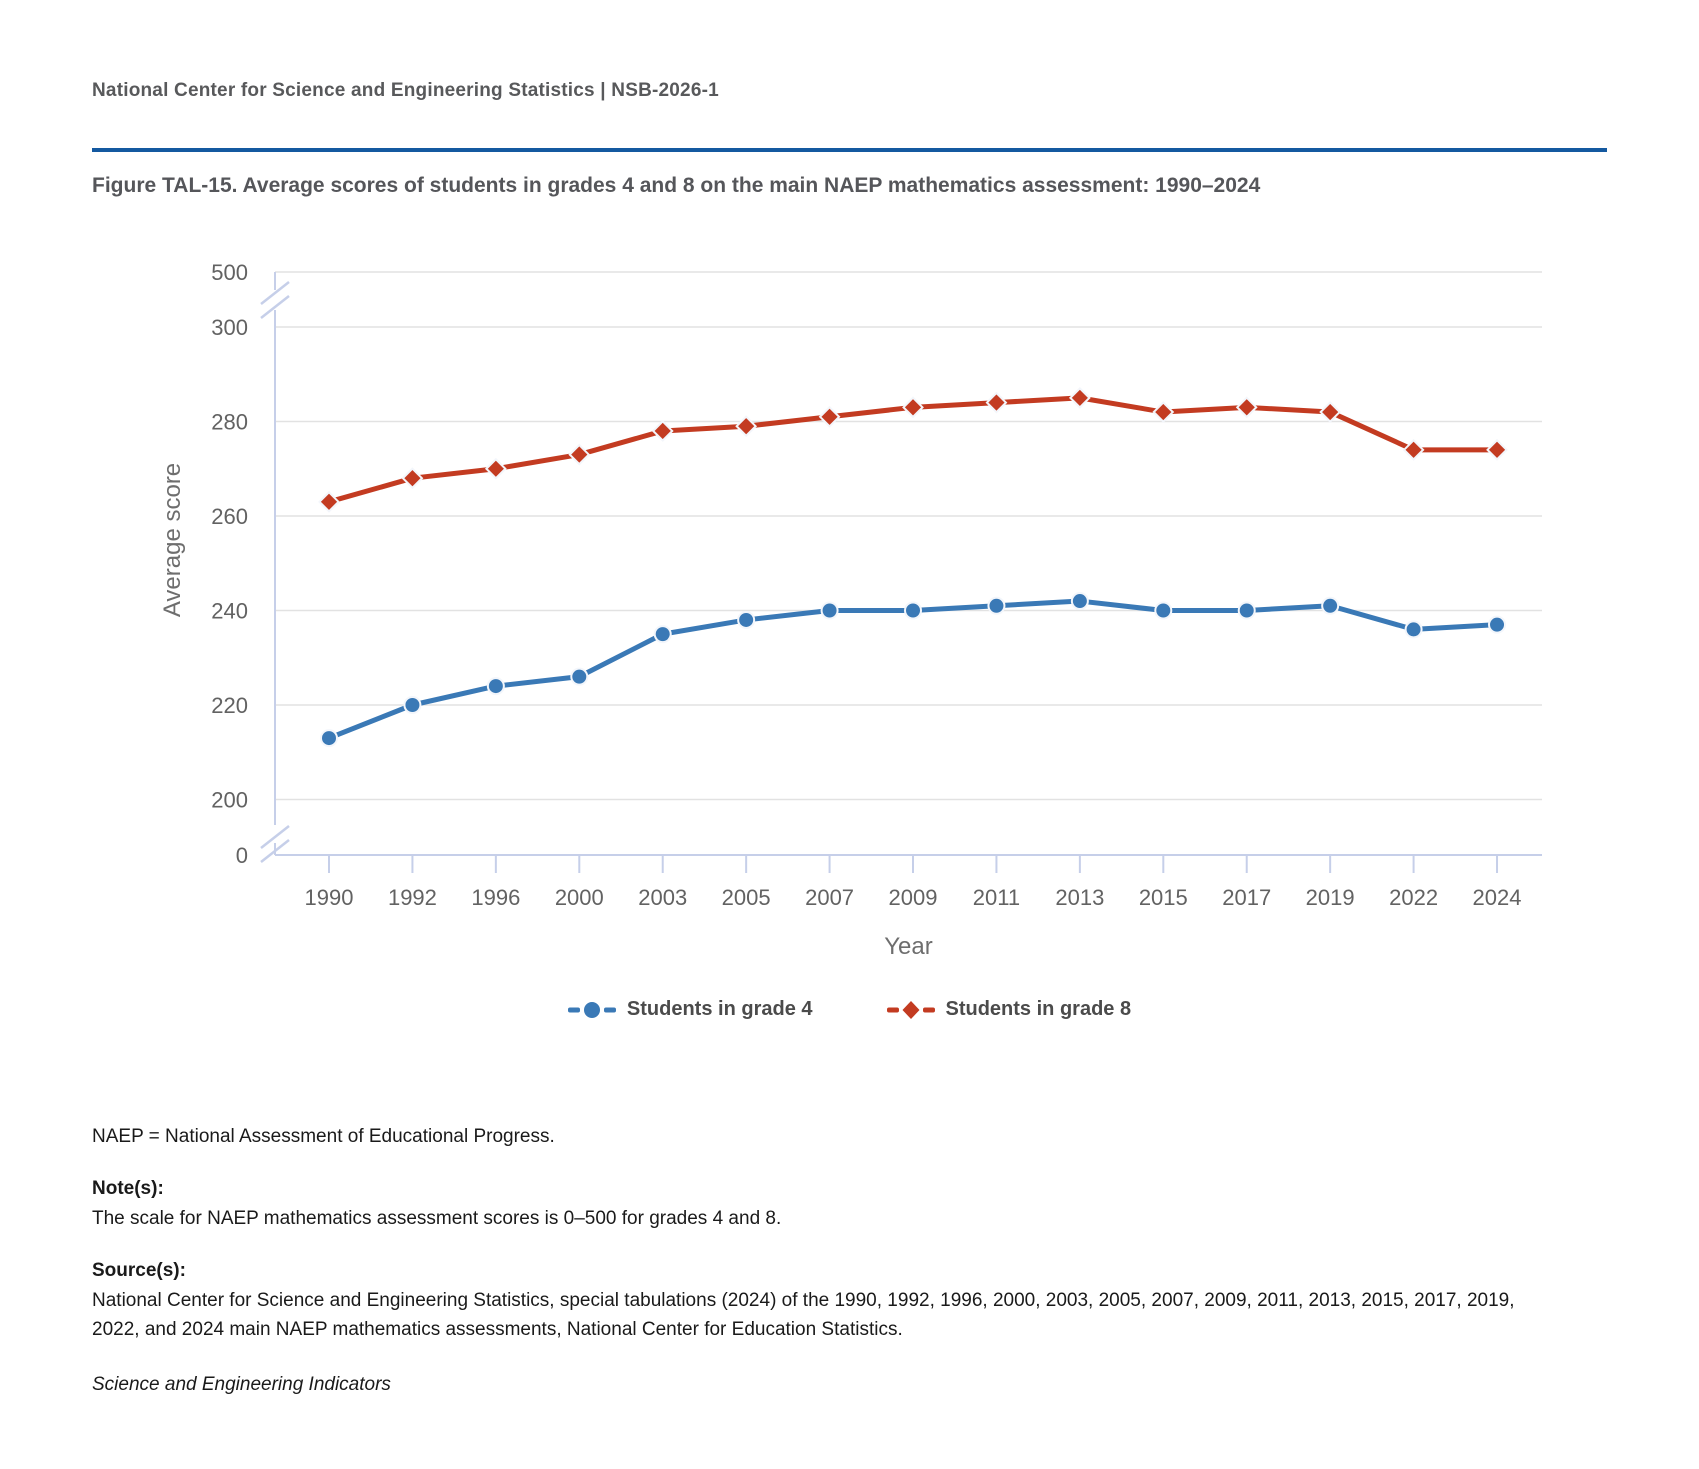  Describe the element at coordinates (996, 402) in the screenshot. I see `students-in-grade-8-point-2011` at that location.